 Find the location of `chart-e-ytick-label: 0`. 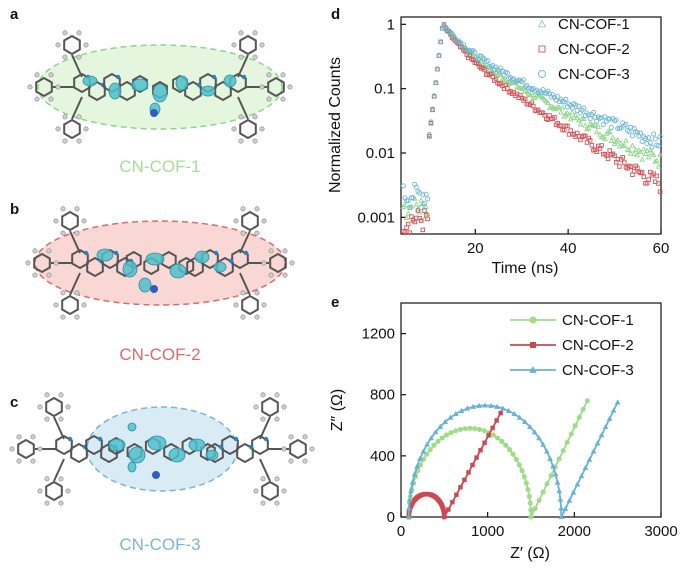

chart-e-ytick-label: 0 is located at coordinates (391, 517).